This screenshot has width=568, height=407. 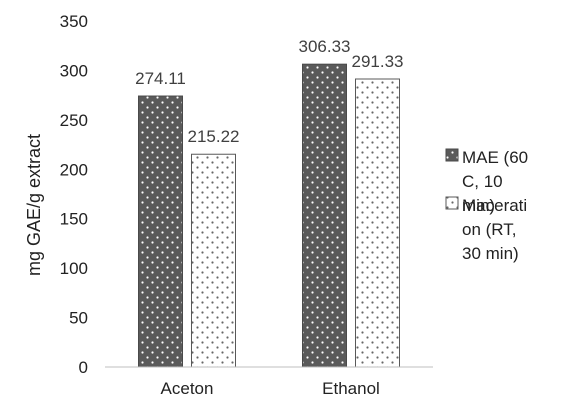 I want to click on y-tick-label: 250, so click(x=74, y=120).